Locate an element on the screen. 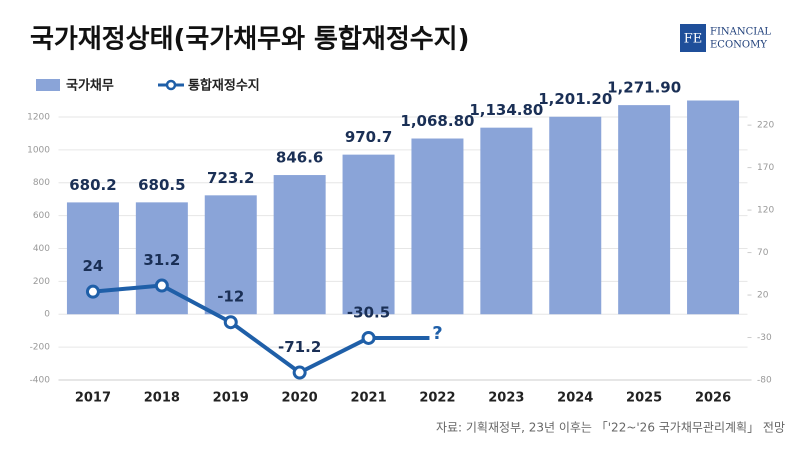 The height and width of the screenshot is (450, 800). line-value-label: -30.5 is located at coordinates (368, 312).